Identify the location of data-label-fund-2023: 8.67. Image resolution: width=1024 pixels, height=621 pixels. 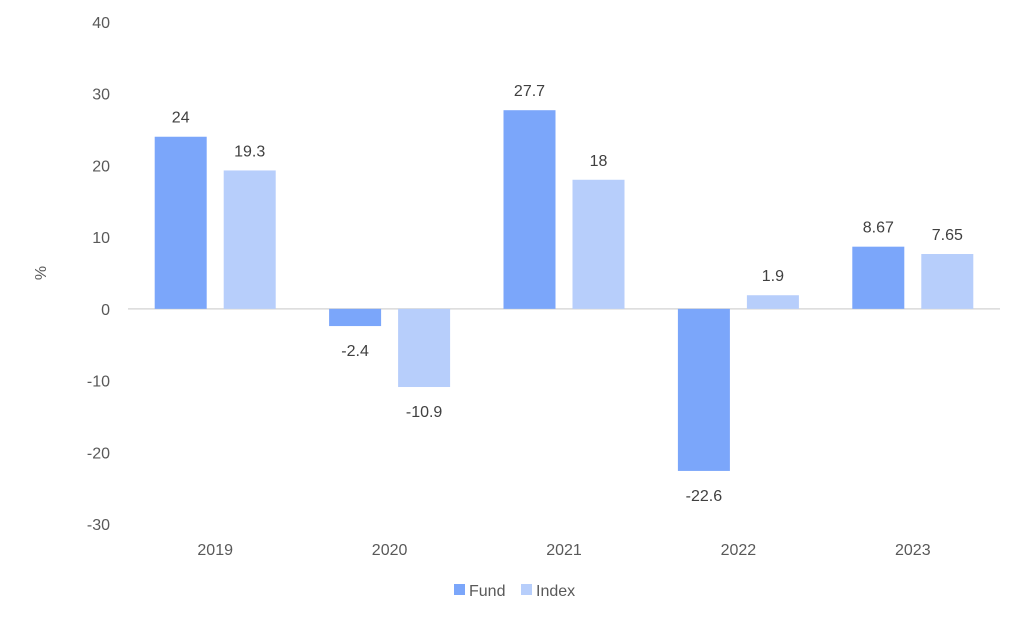
(878, 228).